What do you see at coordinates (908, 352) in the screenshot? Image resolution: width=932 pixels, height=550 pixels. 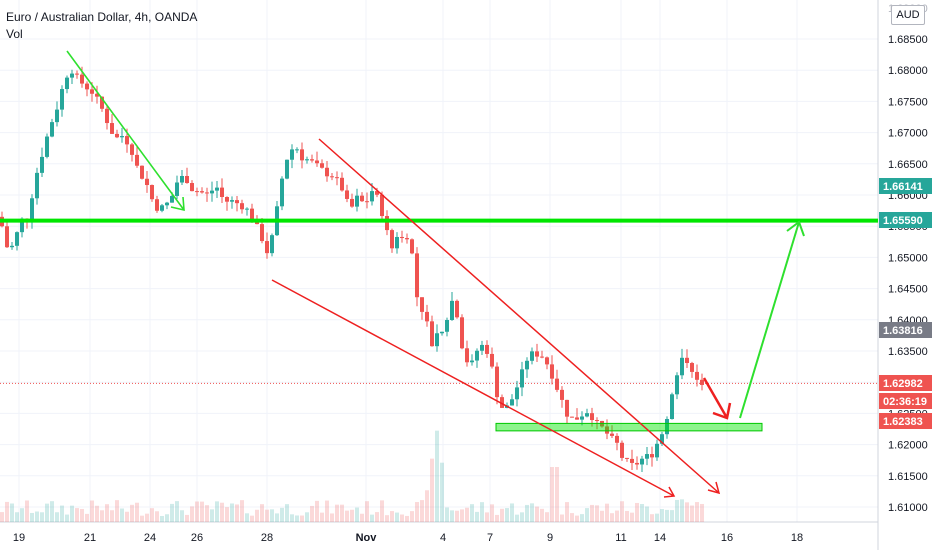 I see `y-tick-label: 1.63500` at bounding box center [908, 352].